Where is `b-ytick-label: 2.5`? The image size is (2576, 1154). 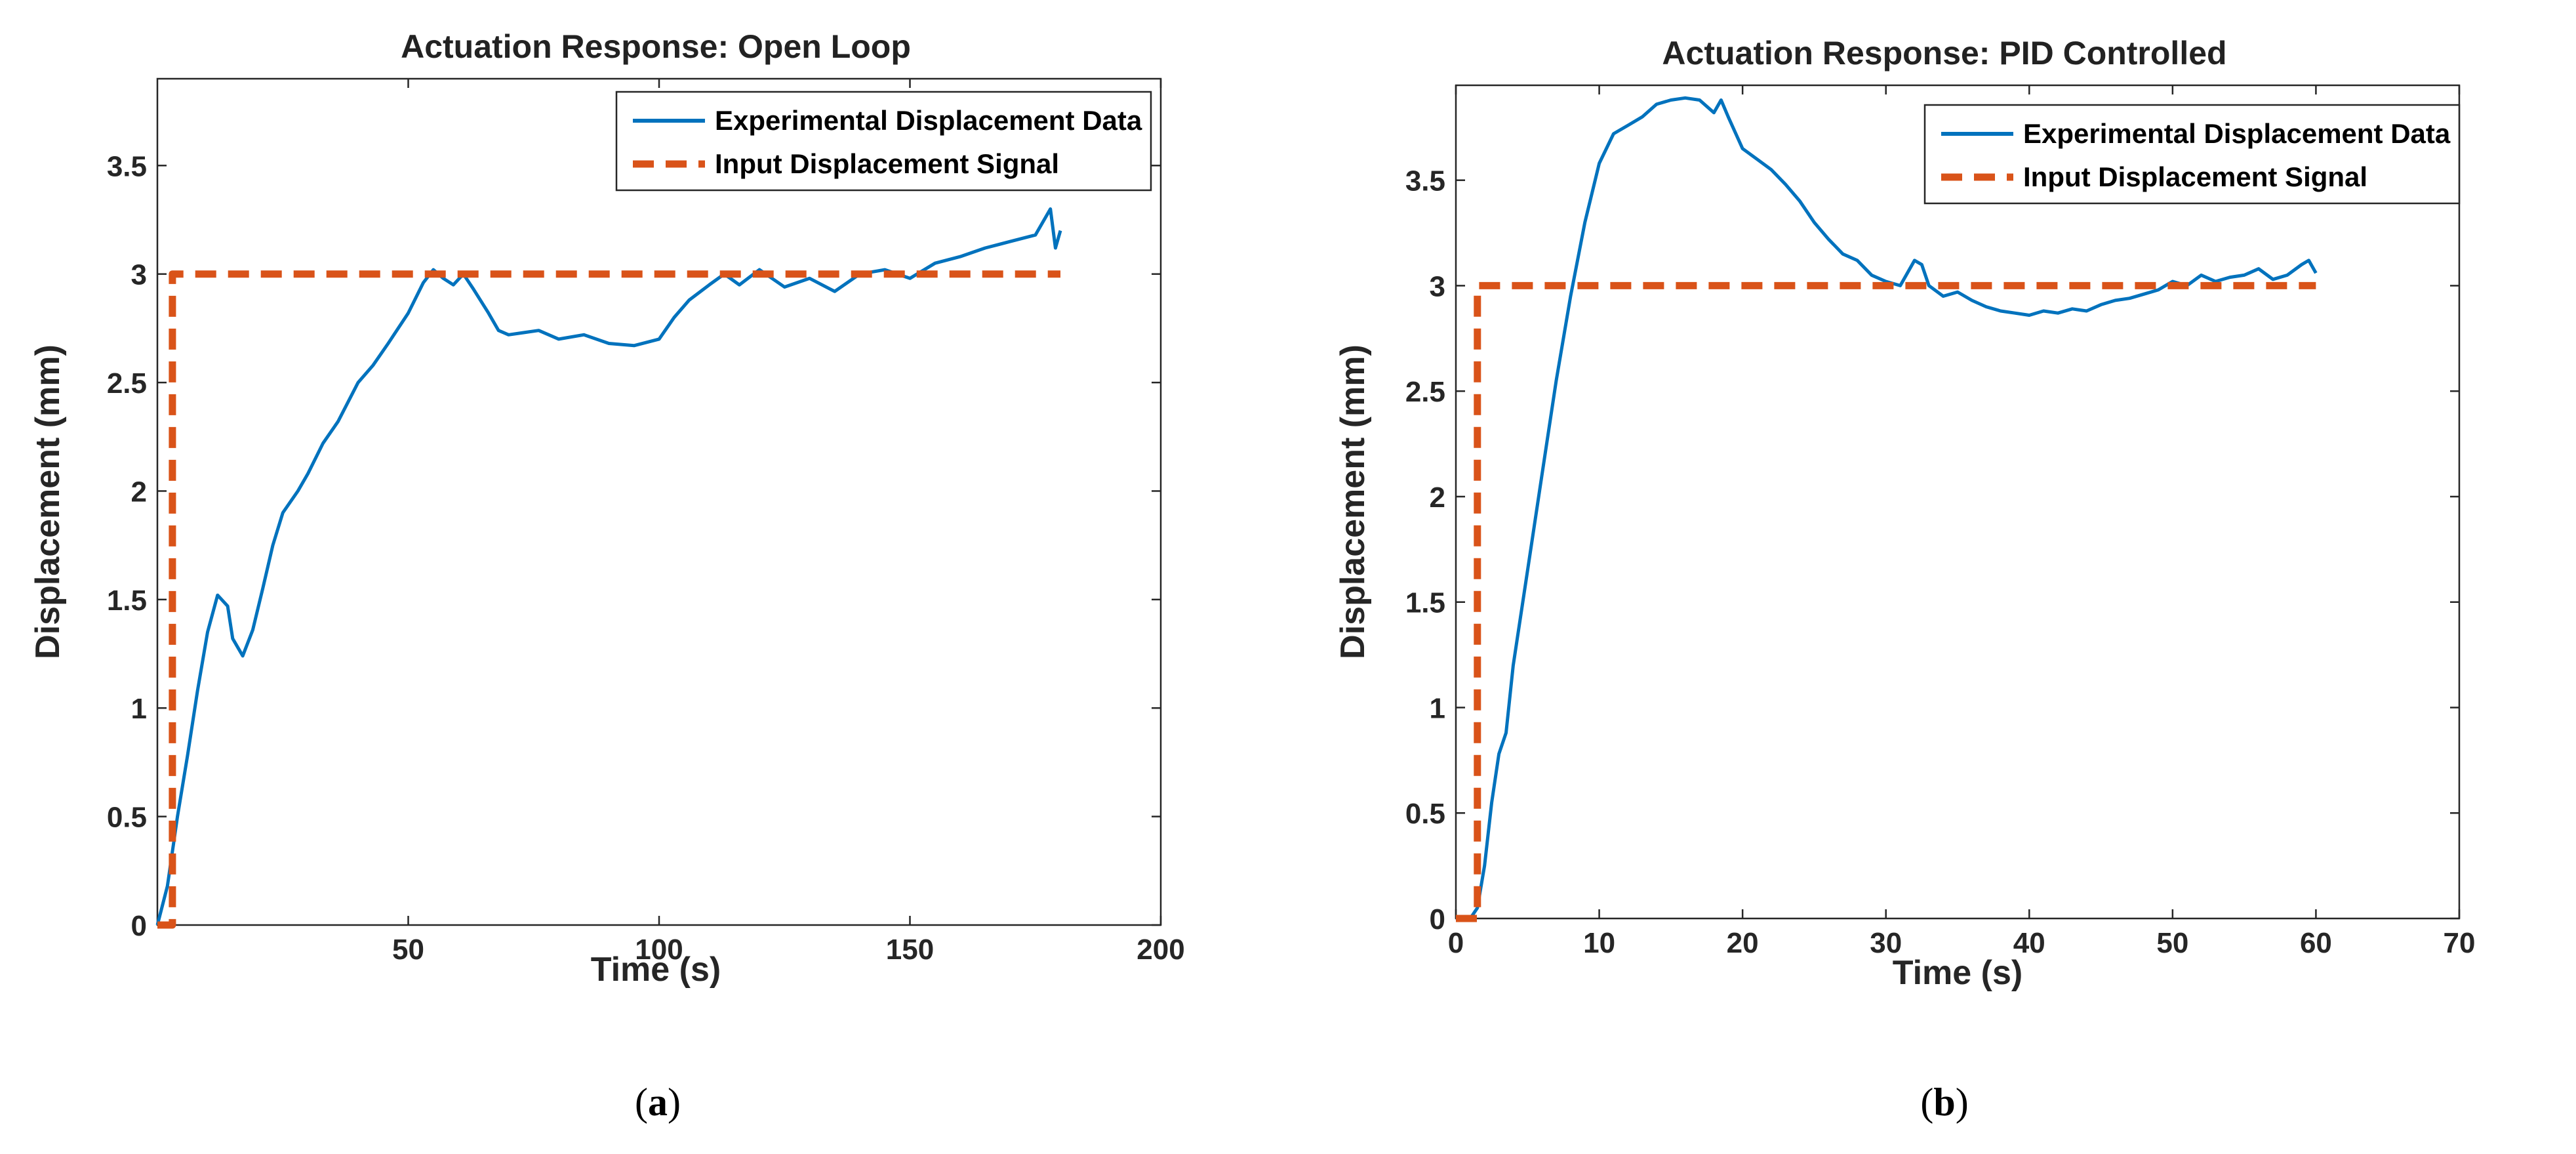
b-ytick-label: 2.5 is located at coordinates (1425, 392).